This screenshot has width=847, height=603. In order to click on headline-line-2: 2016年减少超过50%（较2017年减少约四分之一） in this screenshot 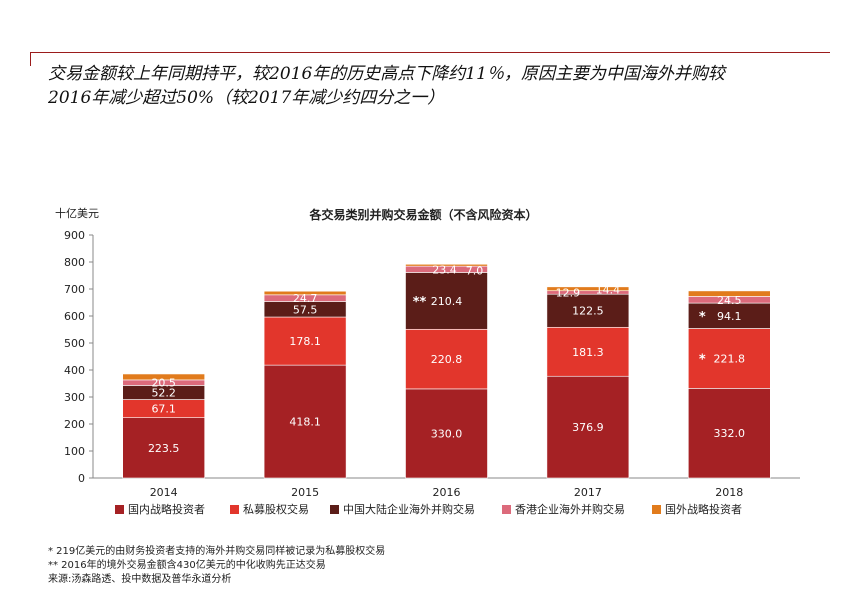, I will do `click(246, 98)`.